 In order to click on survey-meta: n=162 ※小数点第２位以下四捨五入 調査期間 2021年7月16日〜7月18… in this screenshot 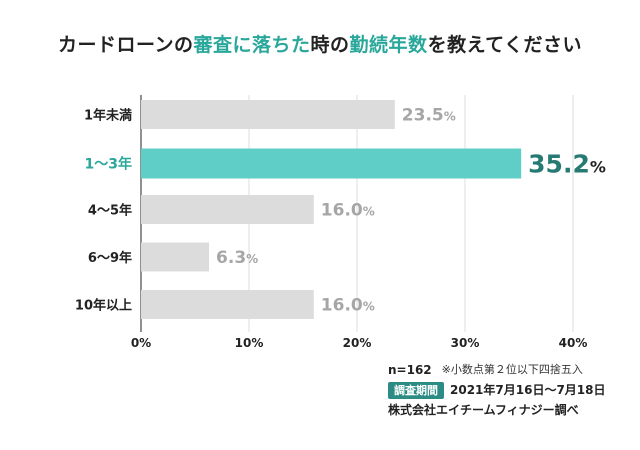, I will do `click(497, 390)`.